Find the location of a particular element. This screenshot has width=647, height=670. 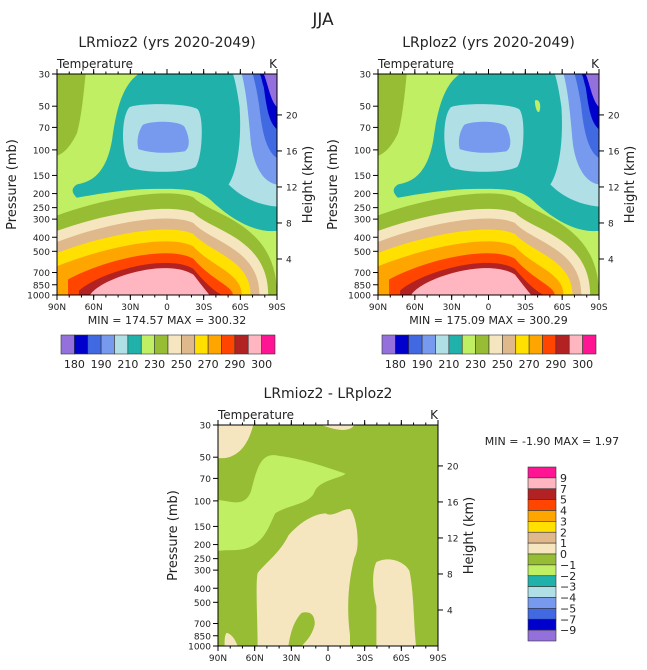

y-right-tick-label: 4 is located at coordinates (450, 611).